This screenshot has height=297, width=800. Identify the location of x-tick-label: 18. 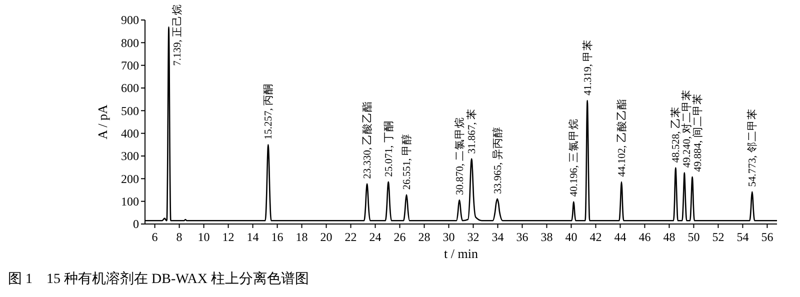
(302, 237).